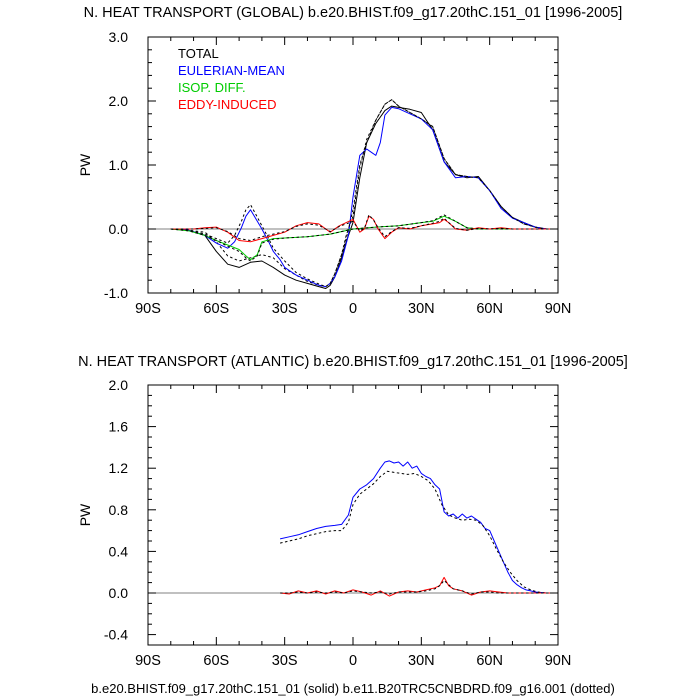 Image resolution: width=700 pixels, height=700 pixels. I want to click on series-group, so click(418, 528).